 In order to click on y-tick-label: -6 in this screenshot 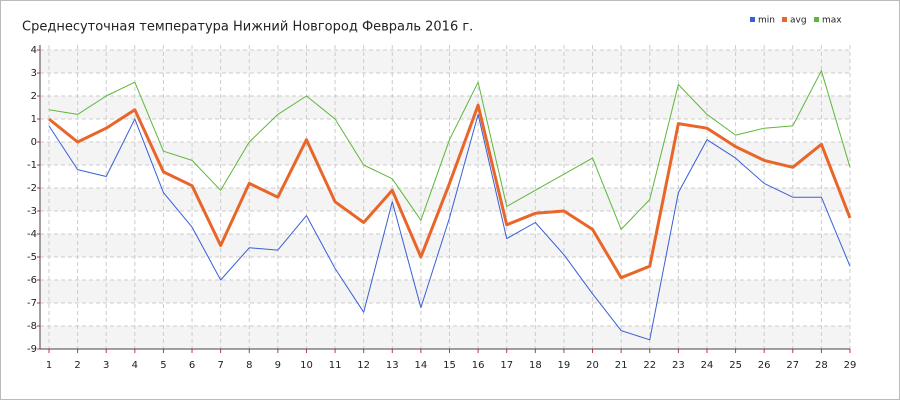, I will do `click(32, 280)`.